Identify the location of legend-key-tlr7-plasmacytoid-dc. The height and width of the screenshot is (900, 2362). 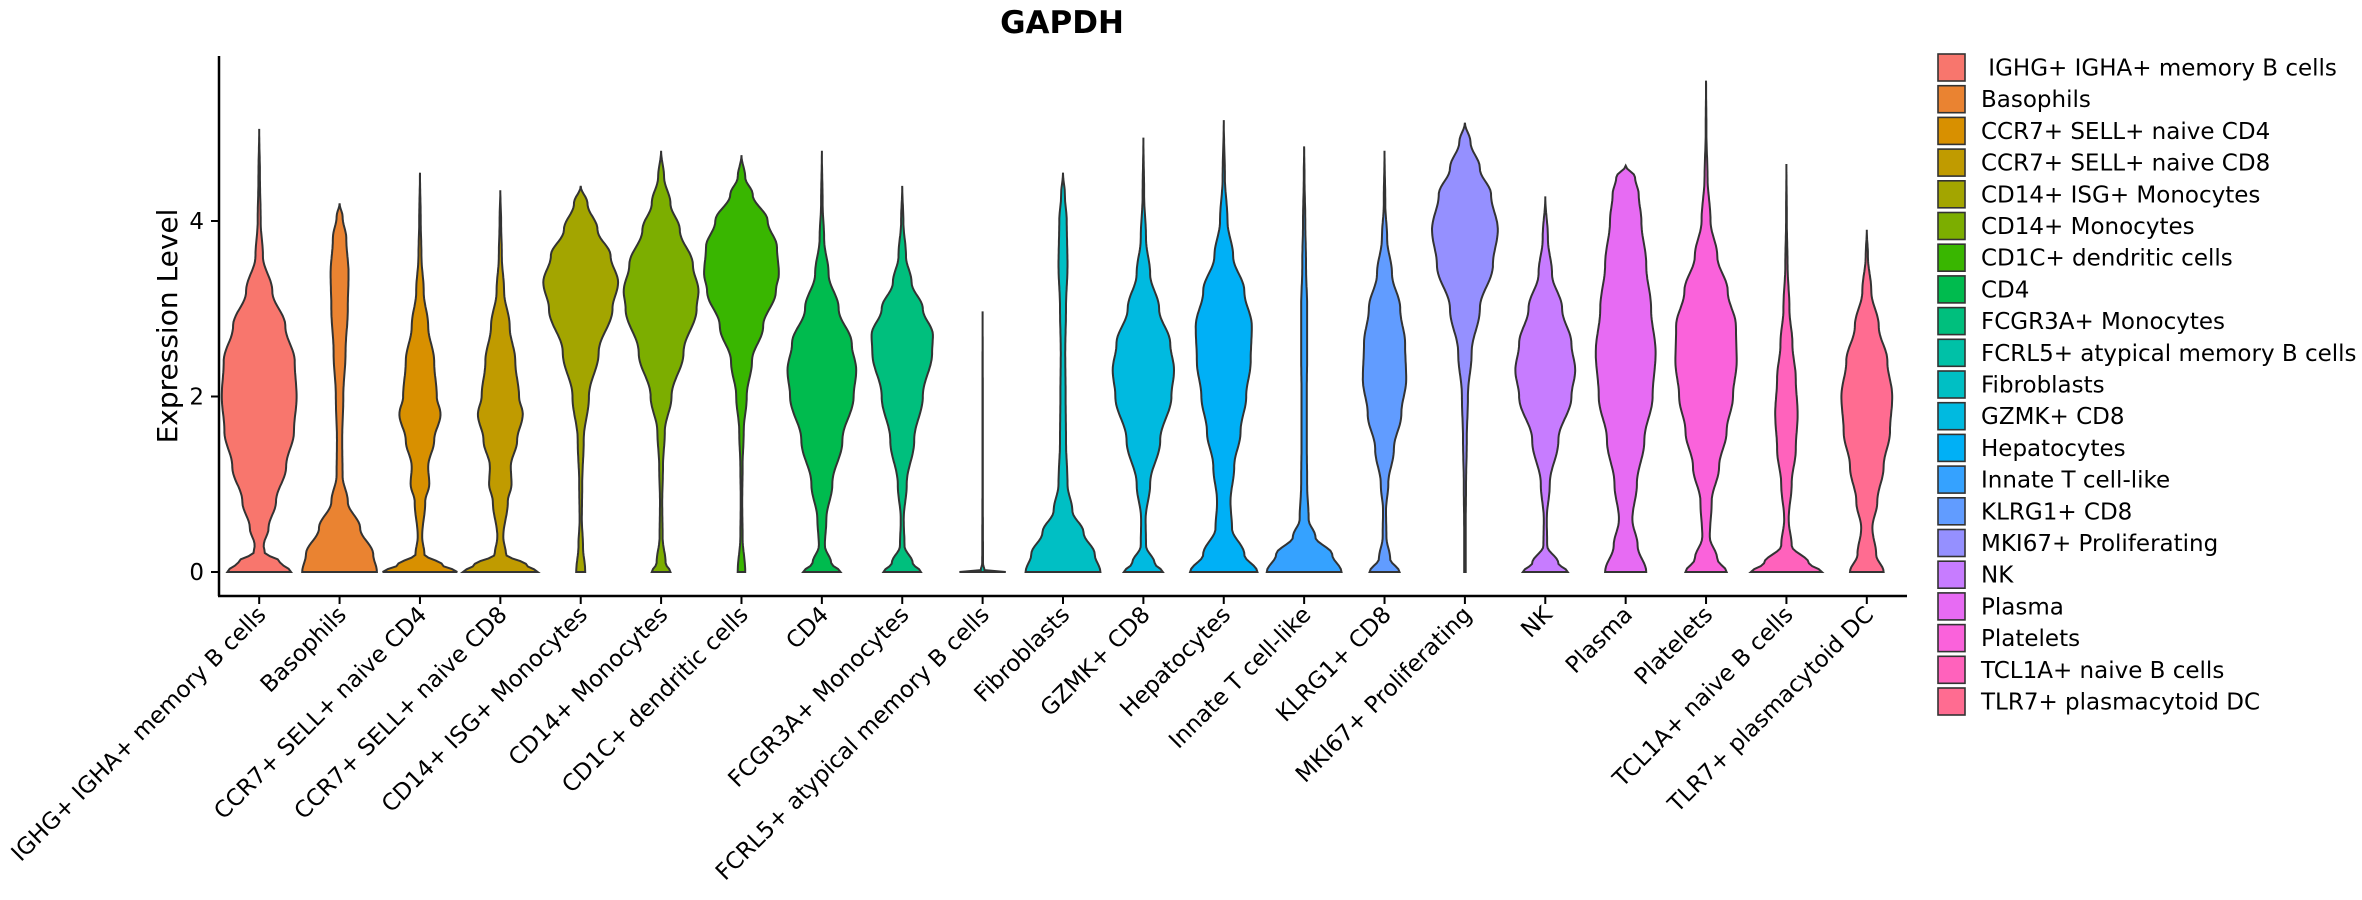
(1951, 701).